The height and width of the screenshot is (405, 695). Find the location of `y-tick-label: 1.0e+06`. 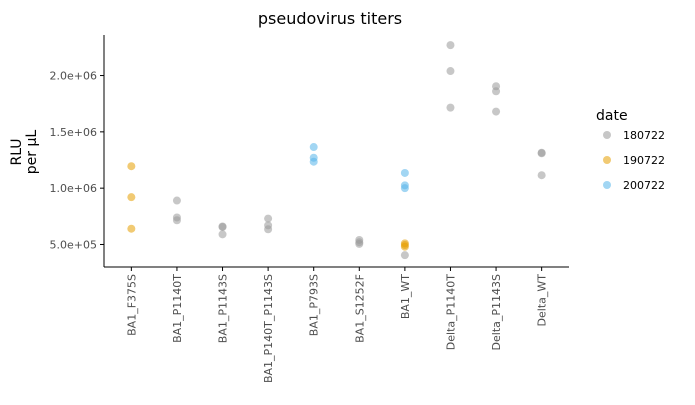

y-tick-label: 1.0e+06 is located at coordinates (73, 188).